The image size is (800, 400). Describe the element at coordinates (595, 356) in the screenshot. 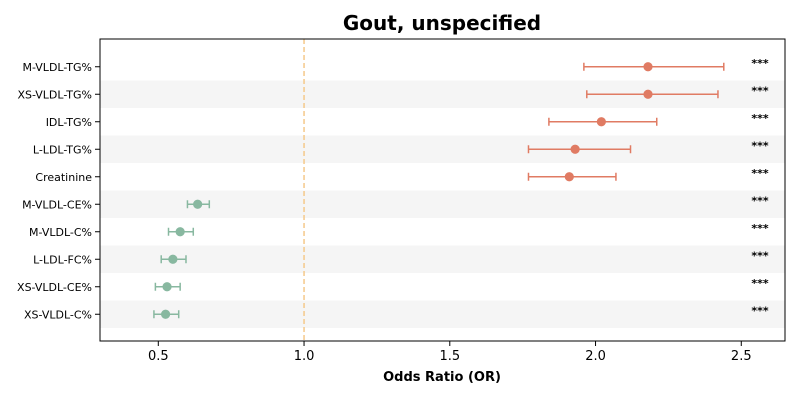

I see `x-tick-label: 2.0` at that location.